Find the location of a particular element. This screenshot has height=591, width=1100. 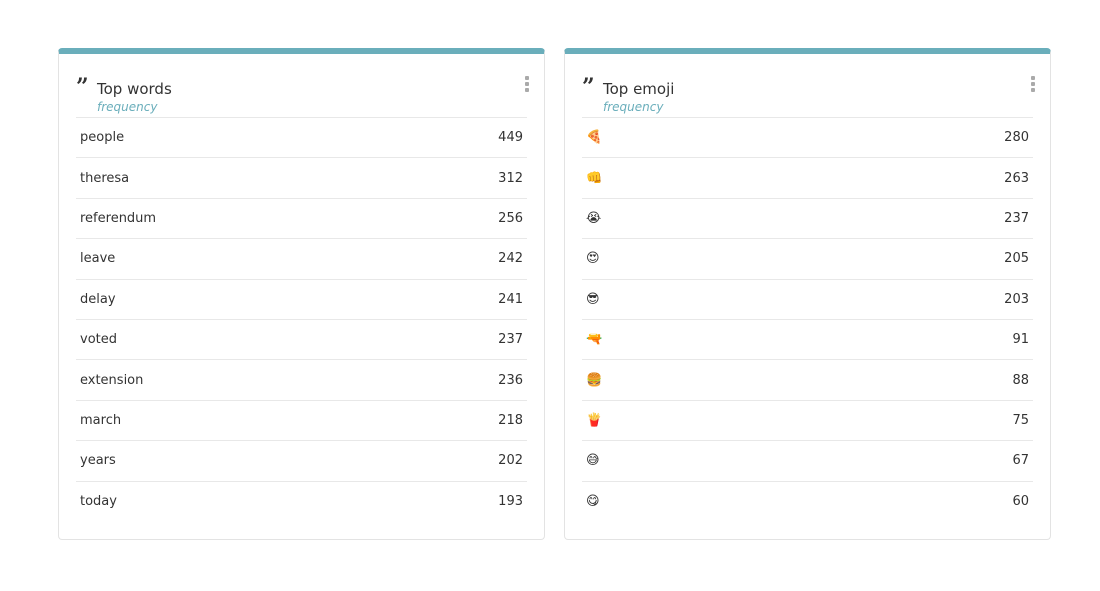

row-label: 😍 is located at coordinates (593, 259).